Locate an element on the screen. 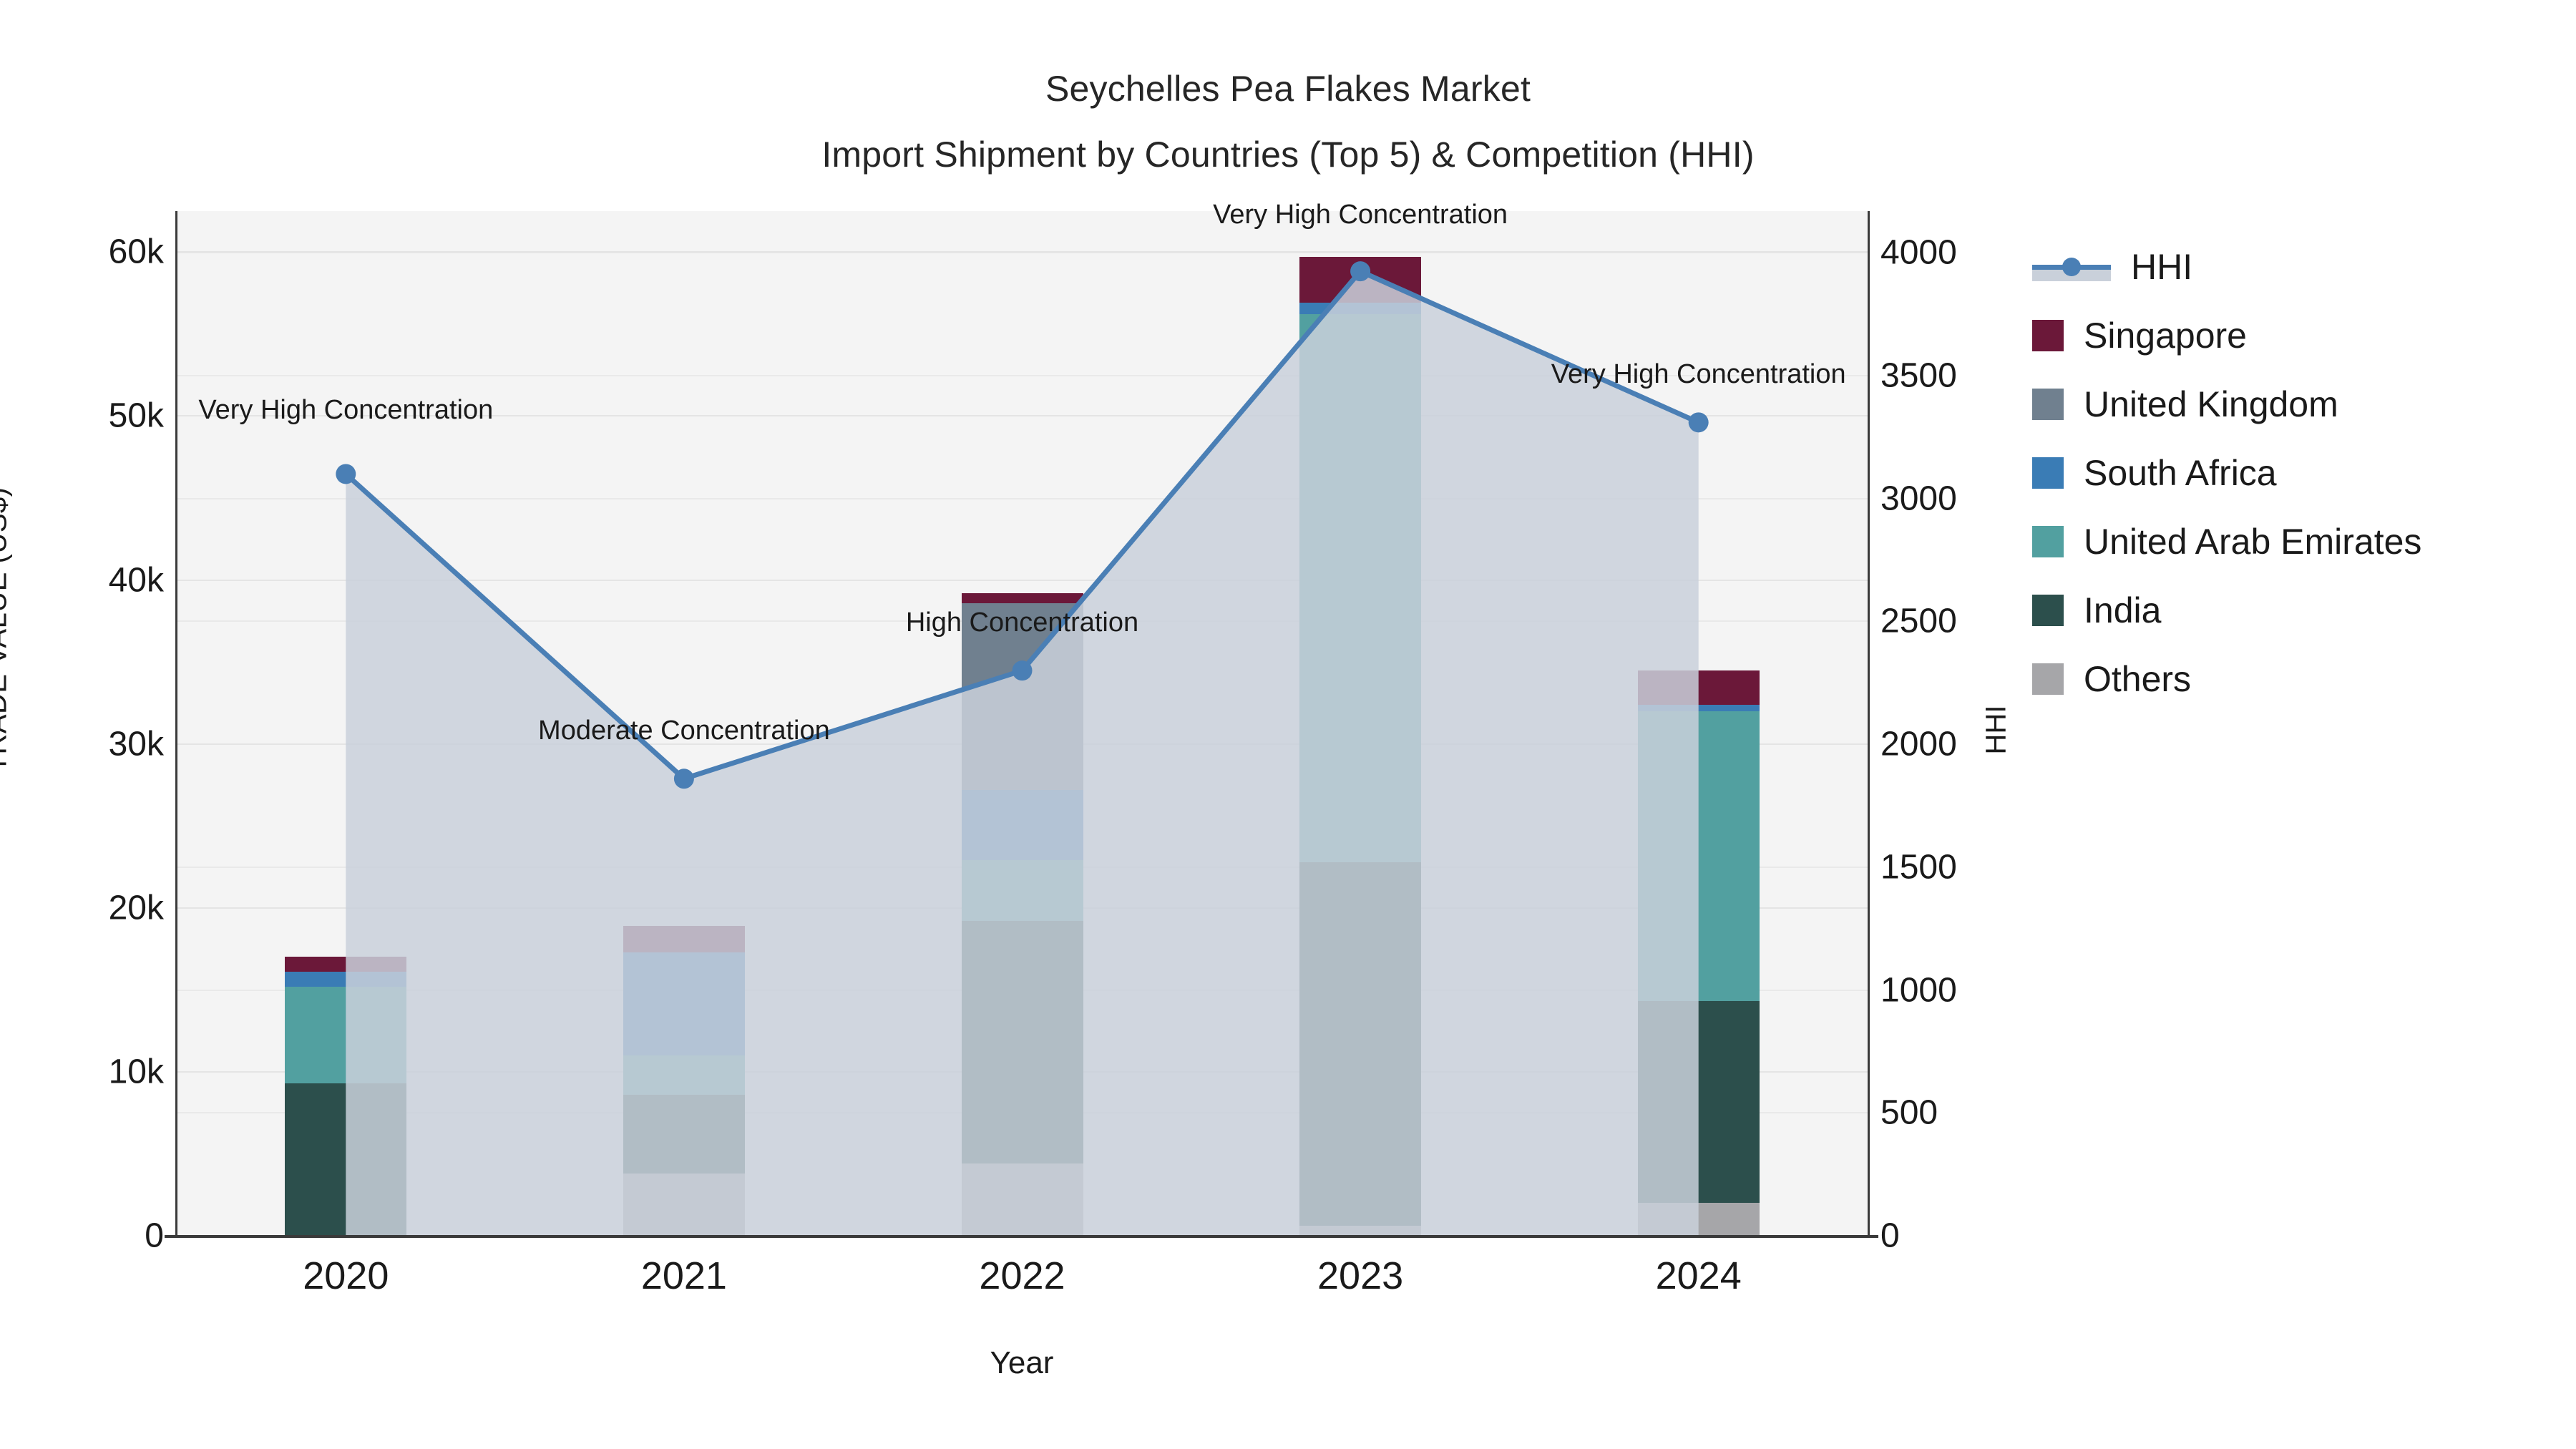 The width and height of the screenshot is (2576, 1449). legend-line-marker-icon is located at coordinates (2071, 267).